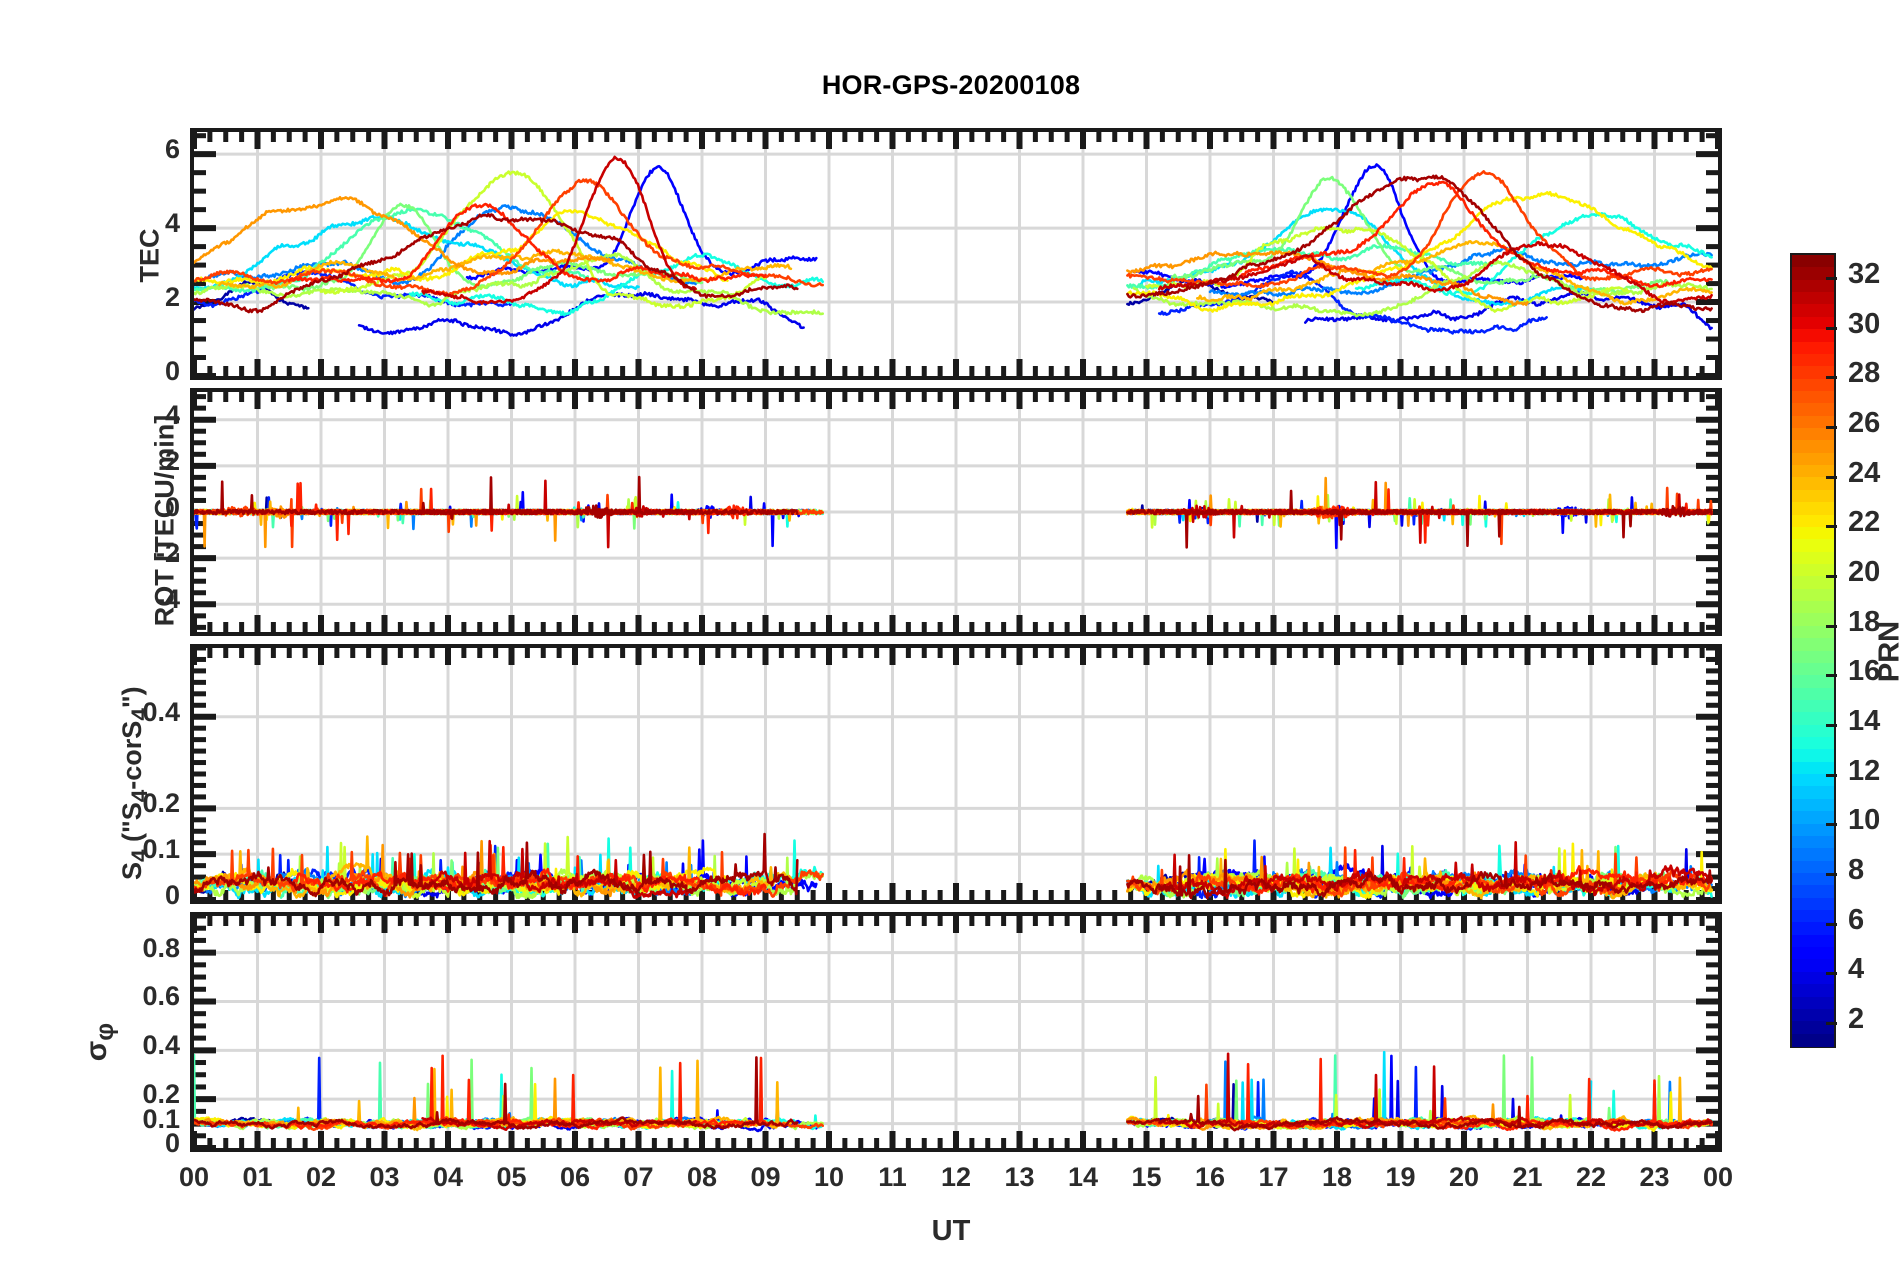 This screenshot has width=1902, height=1272. I want to click on colorbar-tick-label: 28, so click(1864, 373).